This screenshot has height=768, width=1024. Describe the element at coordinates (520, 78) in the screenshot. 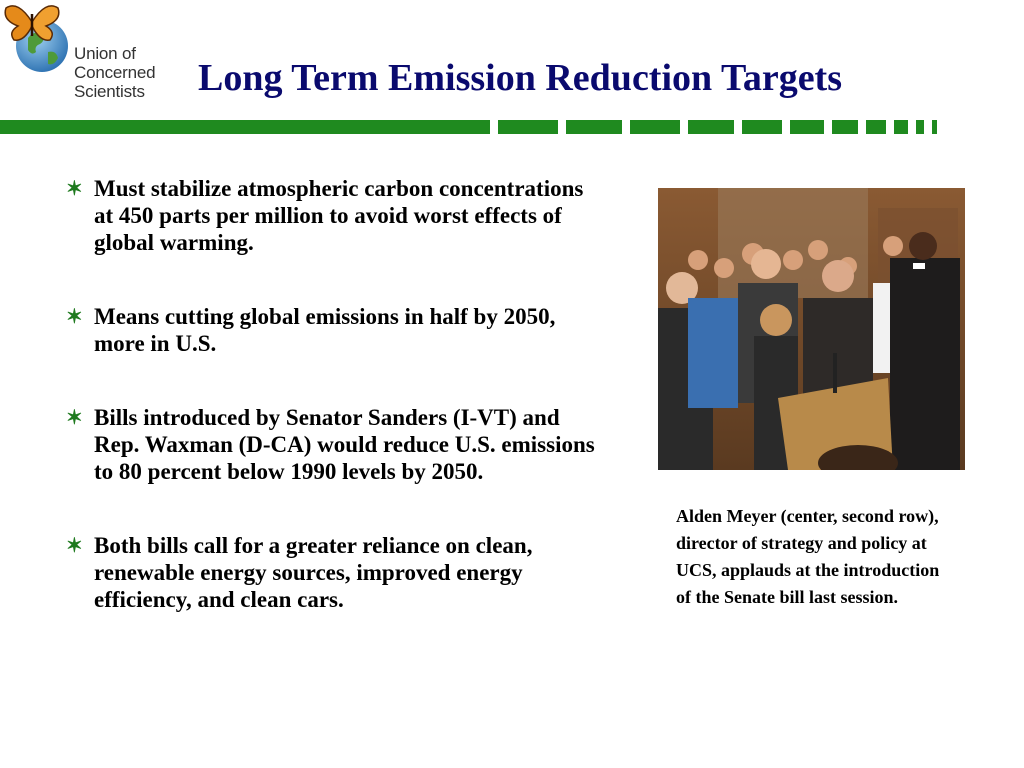

I see `slide-title: Long Term Emission Reduction Targets` at that location.